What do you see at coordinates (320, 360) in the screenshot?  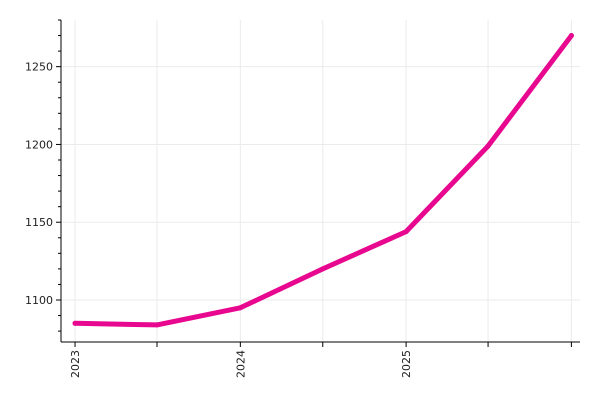 I see `x-axis-ticks: 2023 2024 2025` at bounding box center [320, 360].